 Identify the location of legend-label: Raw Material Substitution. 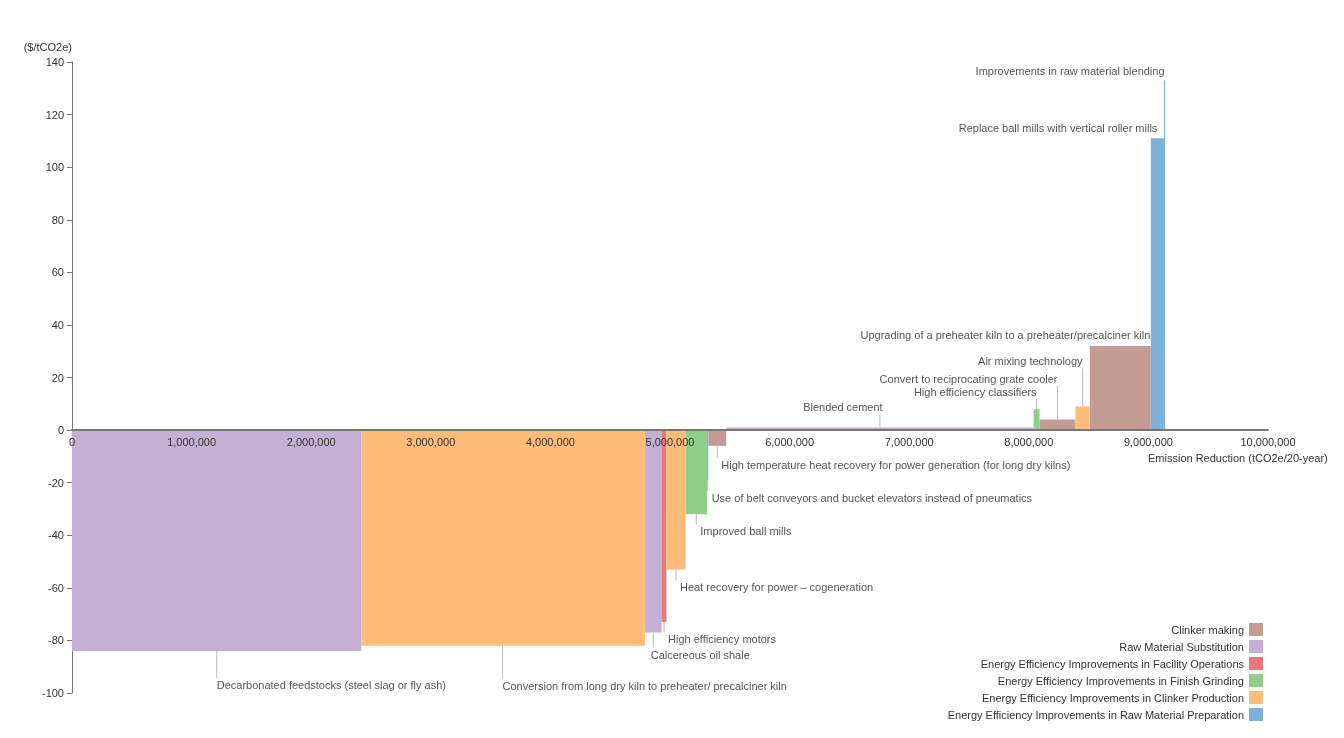
(1181, 646).